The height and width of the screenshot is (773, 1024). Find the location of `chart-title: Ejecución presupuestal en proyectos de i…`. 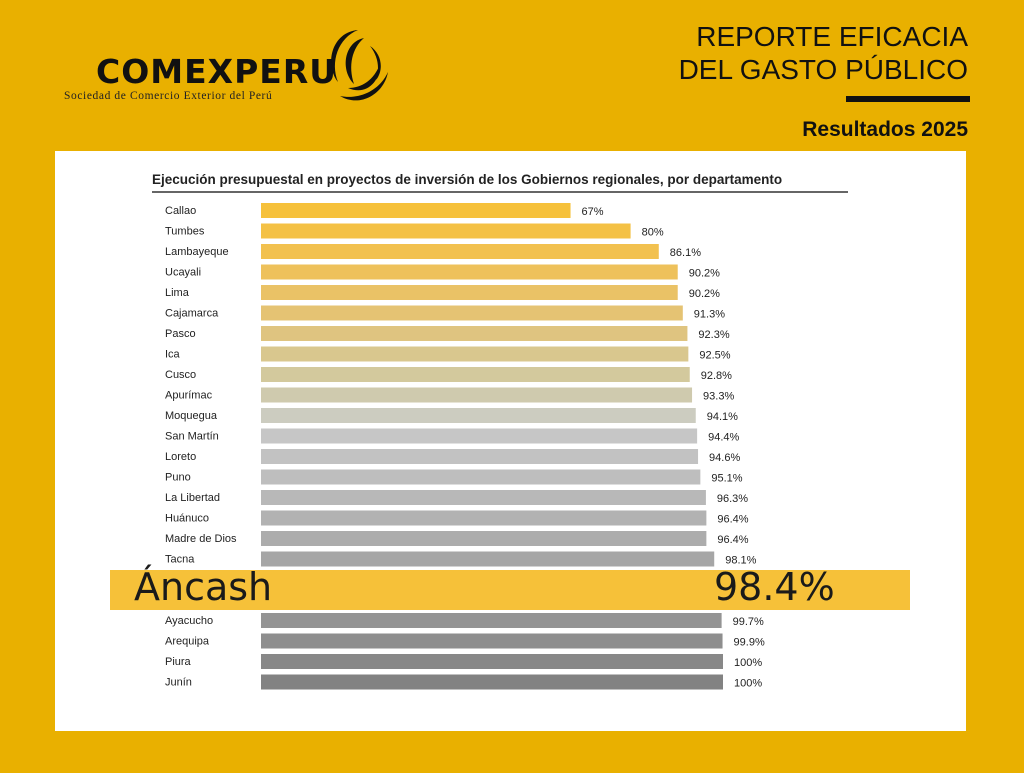

chart-title: Ejecución presupuestal en proyectos de i… is located at coordinates (467, 179).